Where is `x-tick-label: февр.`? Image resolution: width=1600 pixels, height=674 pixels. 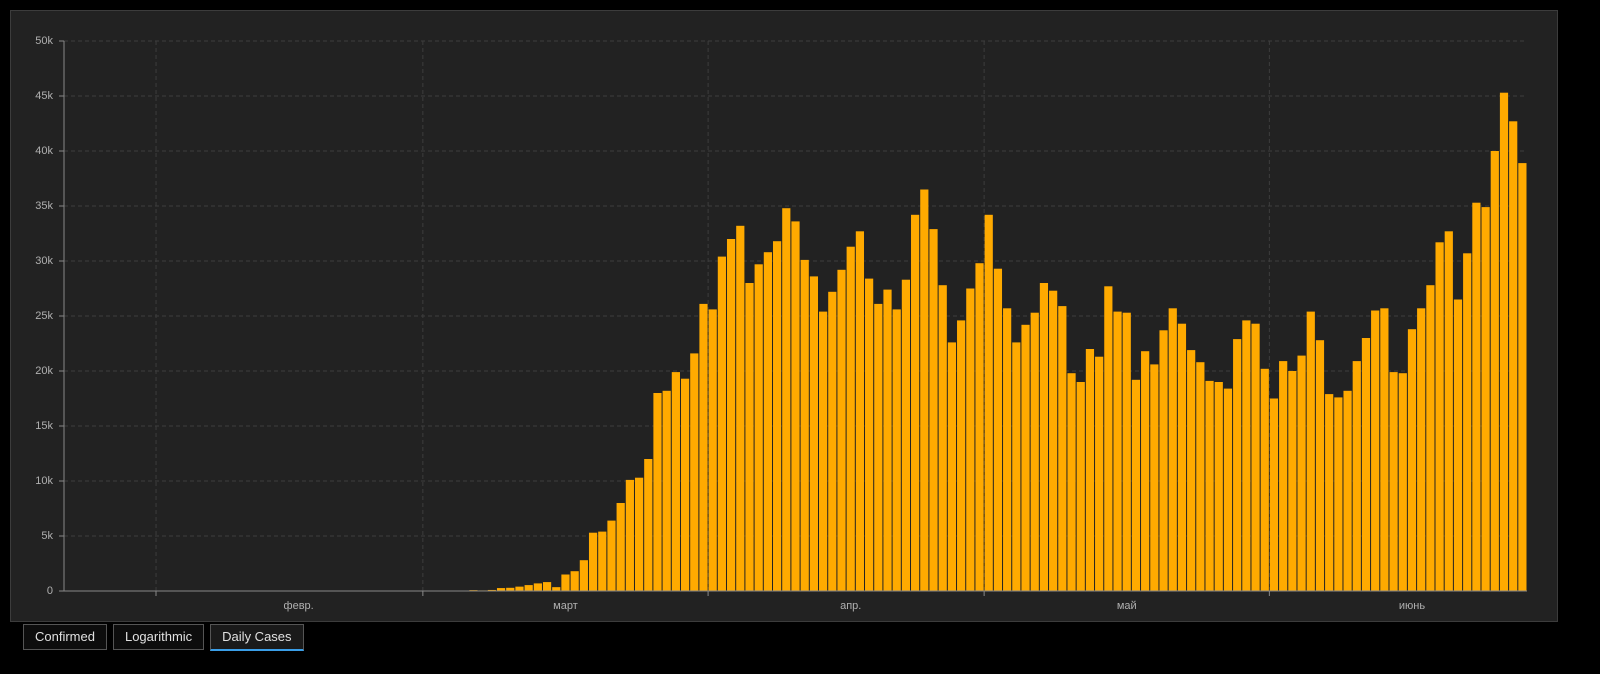 x-tick-label: февр. is located at coordinates (299, 606).